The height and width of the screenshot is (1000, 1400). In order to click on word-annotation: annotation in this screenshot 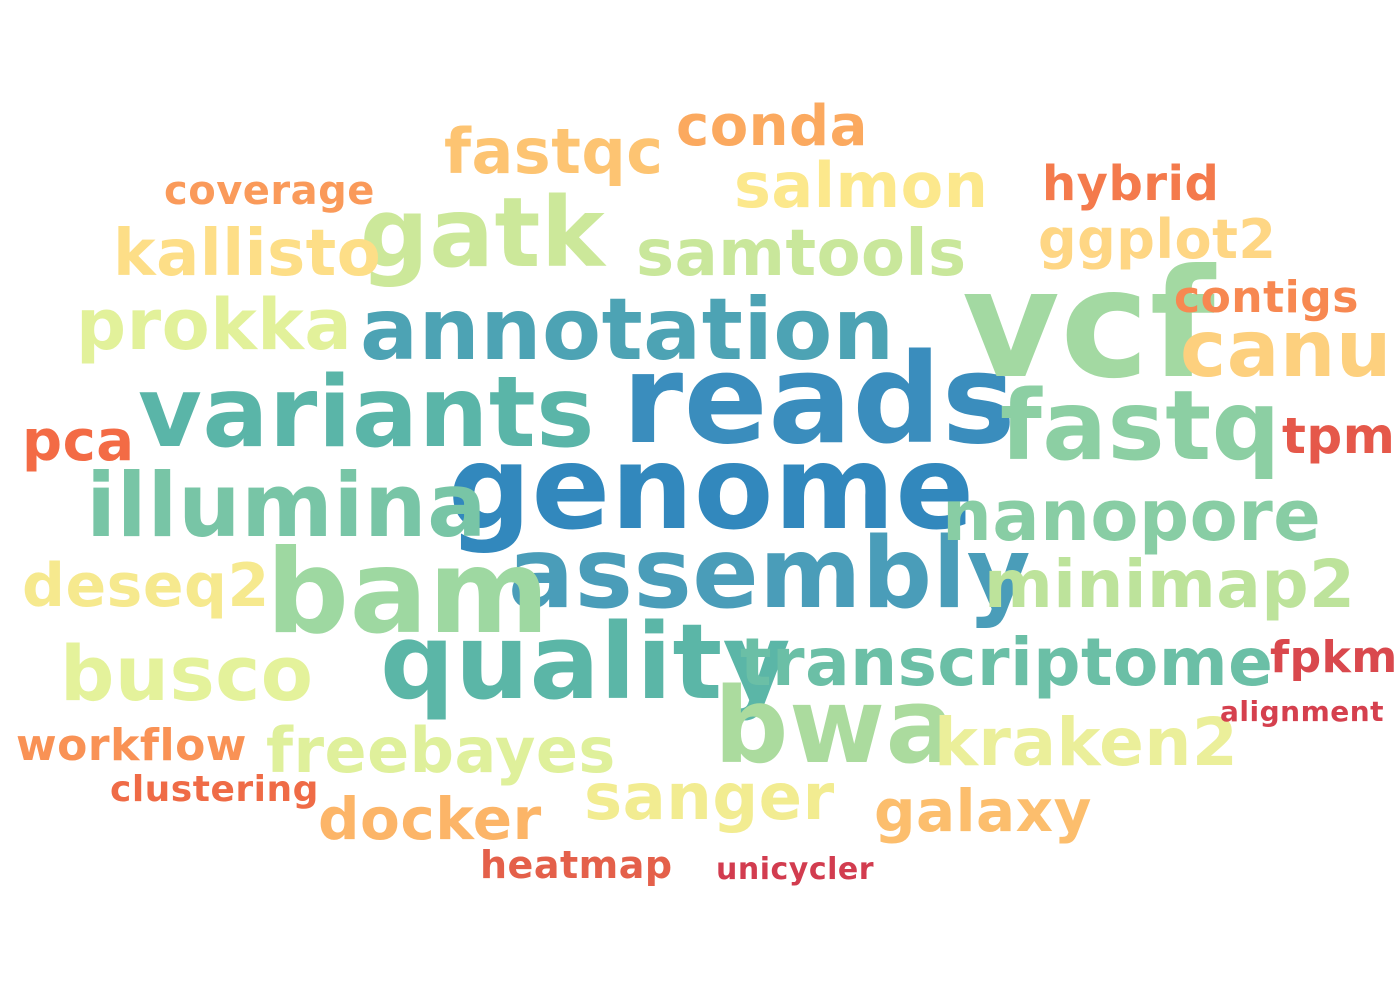, I will do `click(627, 330)`.